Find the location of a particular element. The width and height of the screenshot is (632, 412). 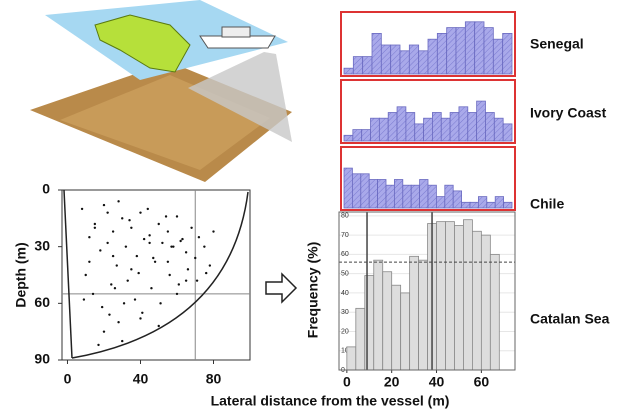

arrow is located at coordinates (281, 288).